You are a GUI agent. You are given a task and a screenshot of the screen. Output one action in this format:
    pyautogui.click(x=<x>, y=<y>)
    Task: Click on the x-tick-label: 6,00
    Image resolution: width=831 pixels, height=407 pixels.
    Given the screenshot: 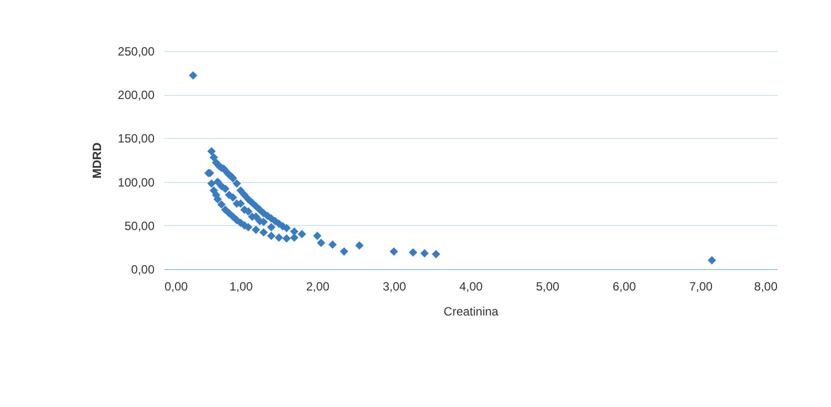 What is the action you would take?
    pyautogui.click(x=624, y=287)
    